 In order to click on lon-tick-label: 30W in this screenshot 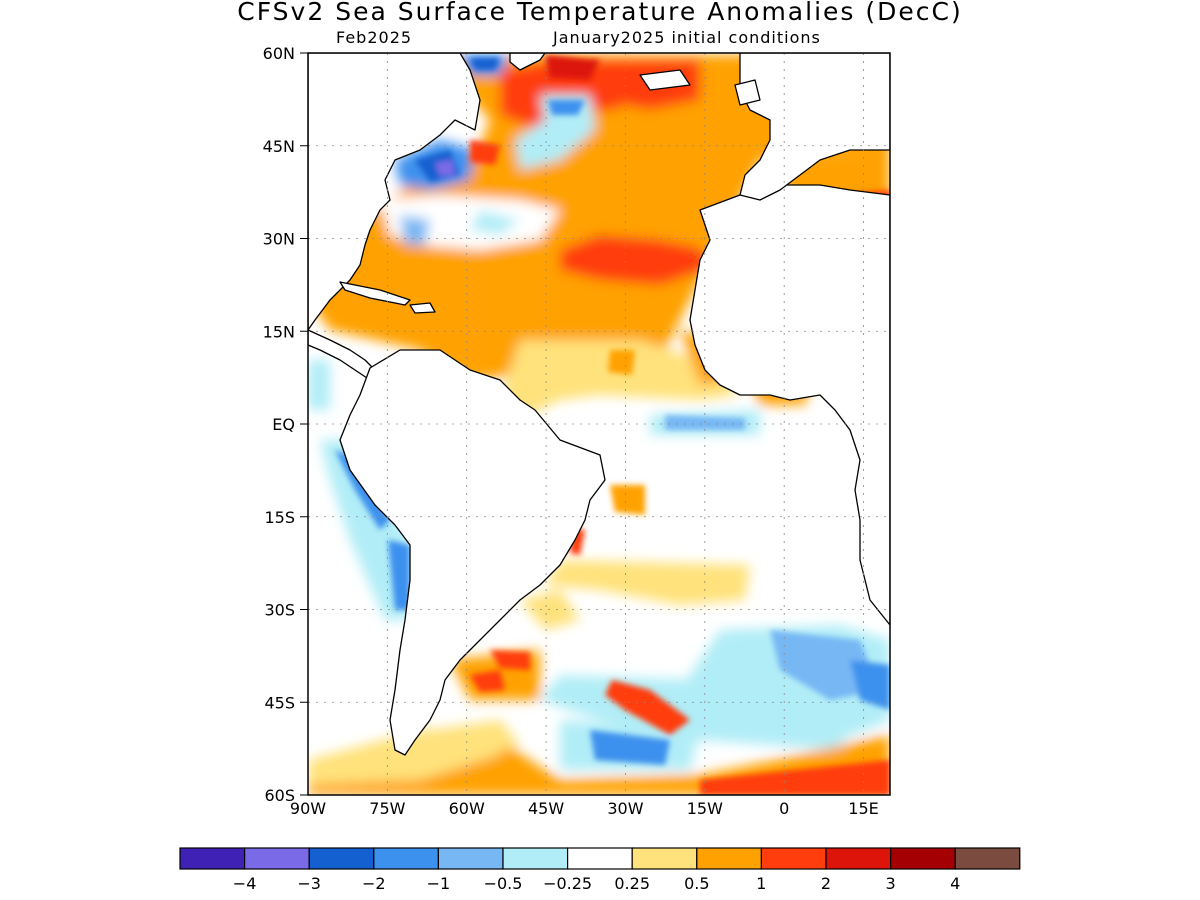, I will do `click(625, 808)`.